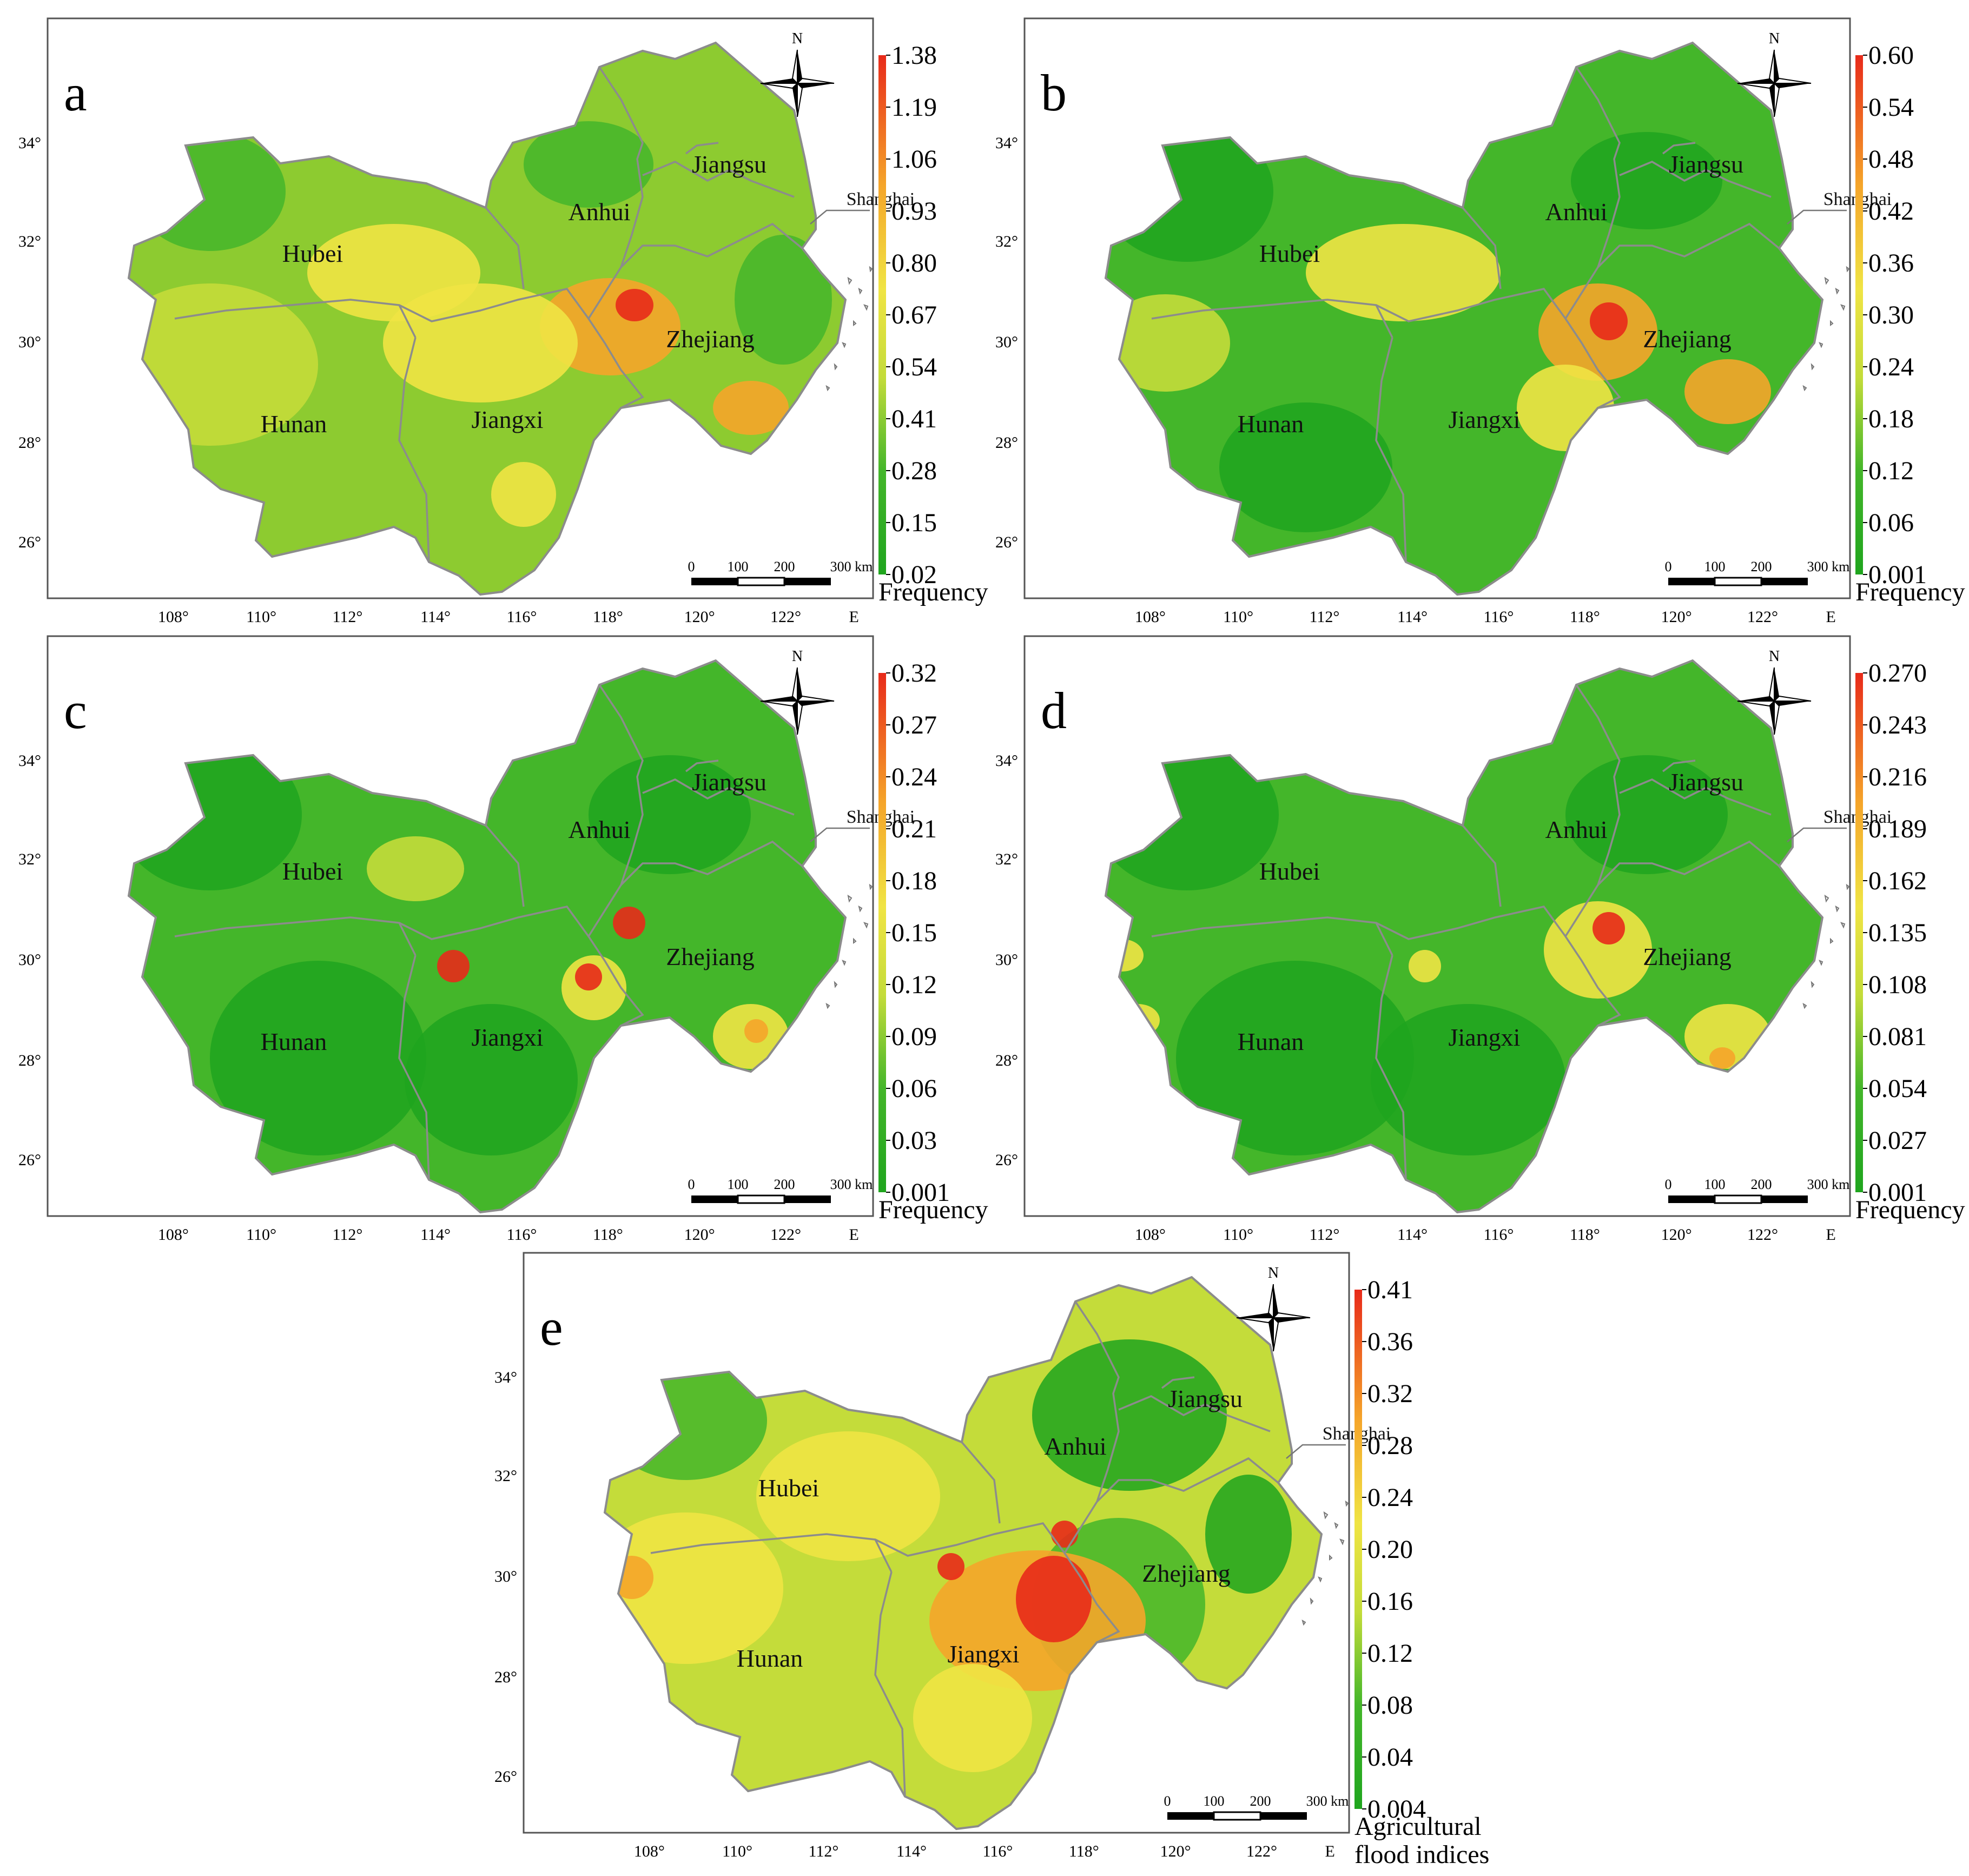  I want to click on legend-tick-label: 0.001, so click(1897, 1193).